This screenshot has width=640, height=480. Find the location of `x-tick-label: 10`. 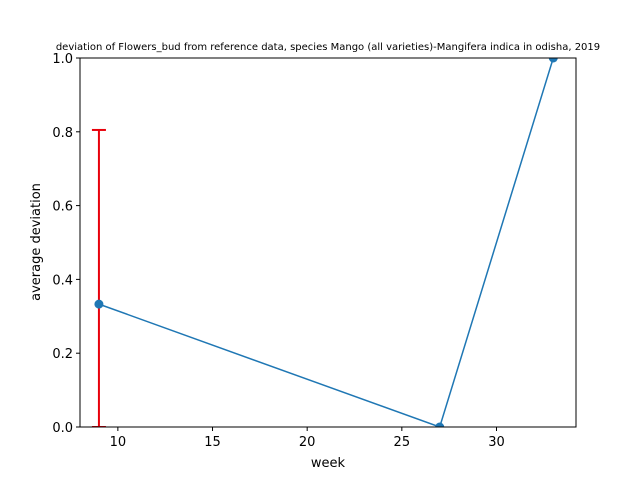

x-tick-label: 10 is located at coordinates (118, 442).